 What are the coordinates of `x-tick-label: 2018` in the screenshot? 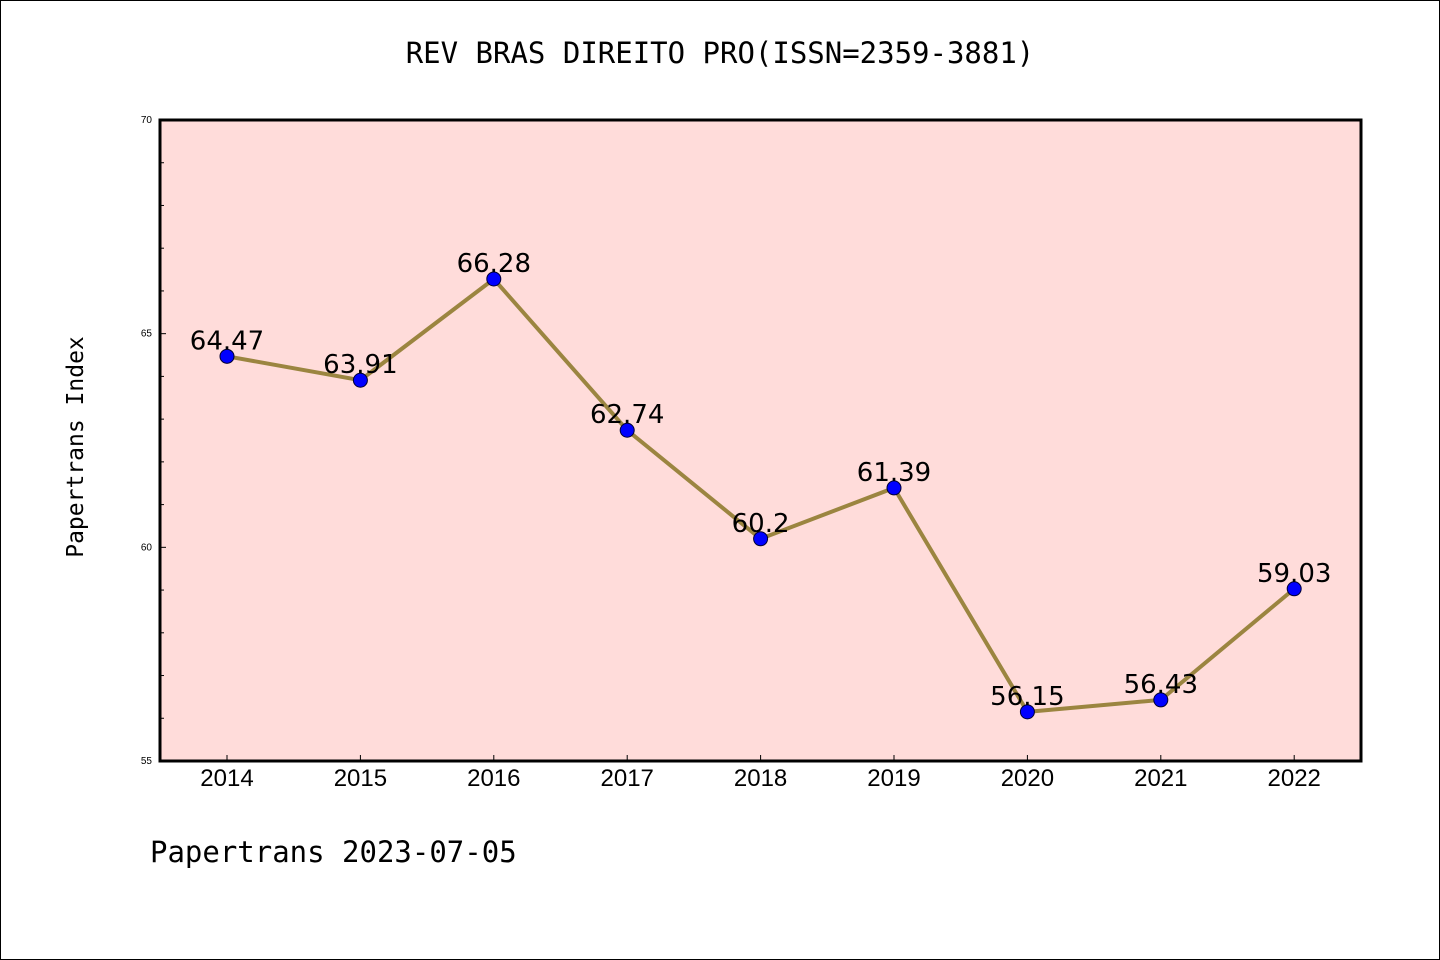 It's located at (760, 778).